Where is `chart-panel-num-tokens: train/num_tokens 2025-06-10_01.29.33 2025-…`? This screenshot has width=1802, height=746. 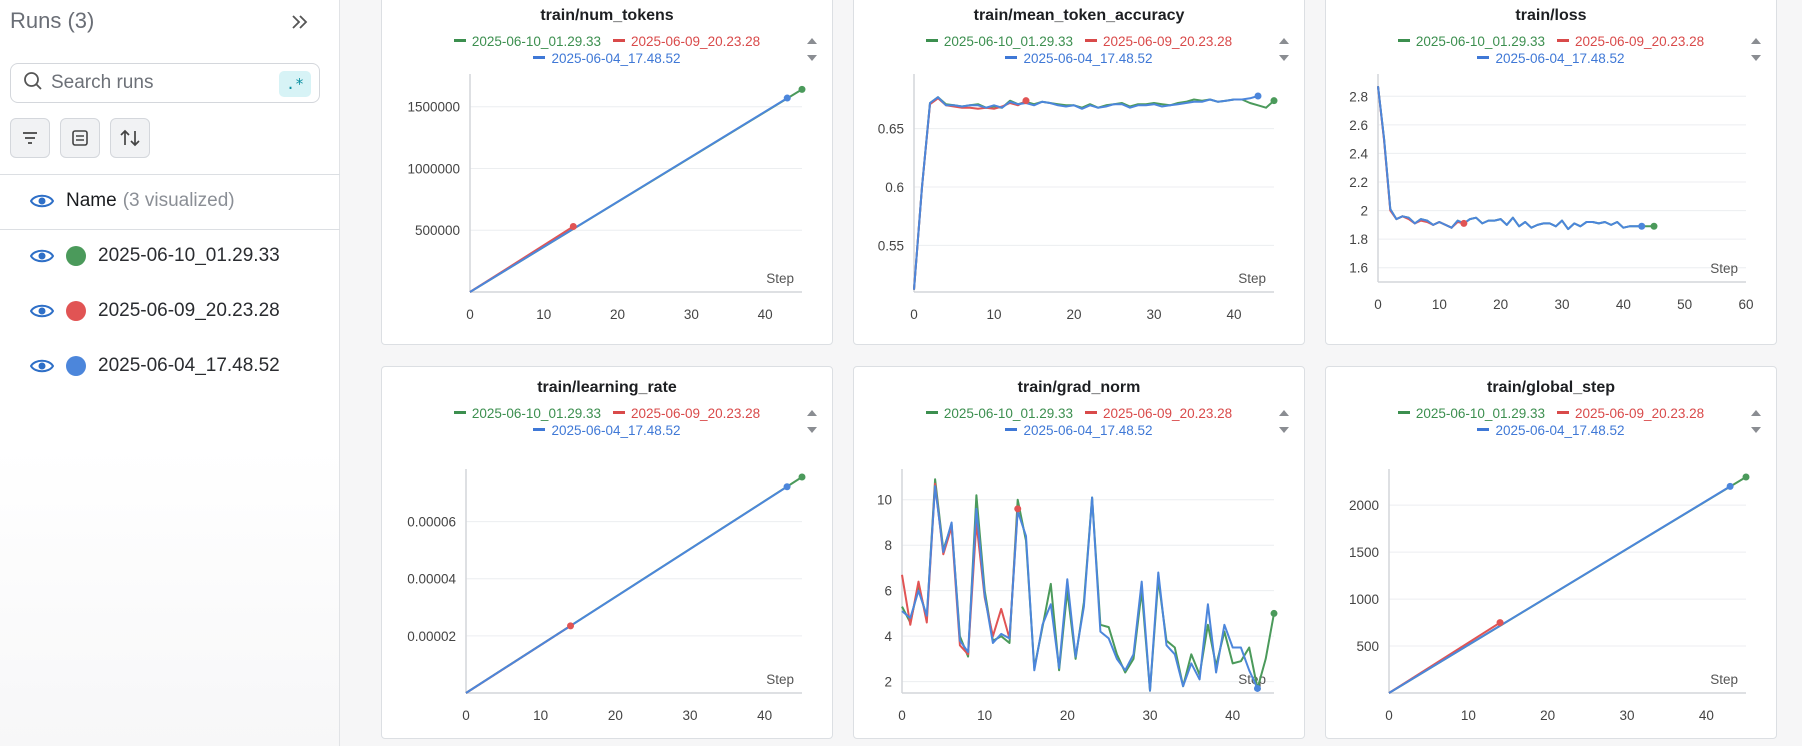 chart-panel-num-tokens: train/num_tokens 2025-06-10_01.29.33 2025-… is located at coordinates (607, 172).